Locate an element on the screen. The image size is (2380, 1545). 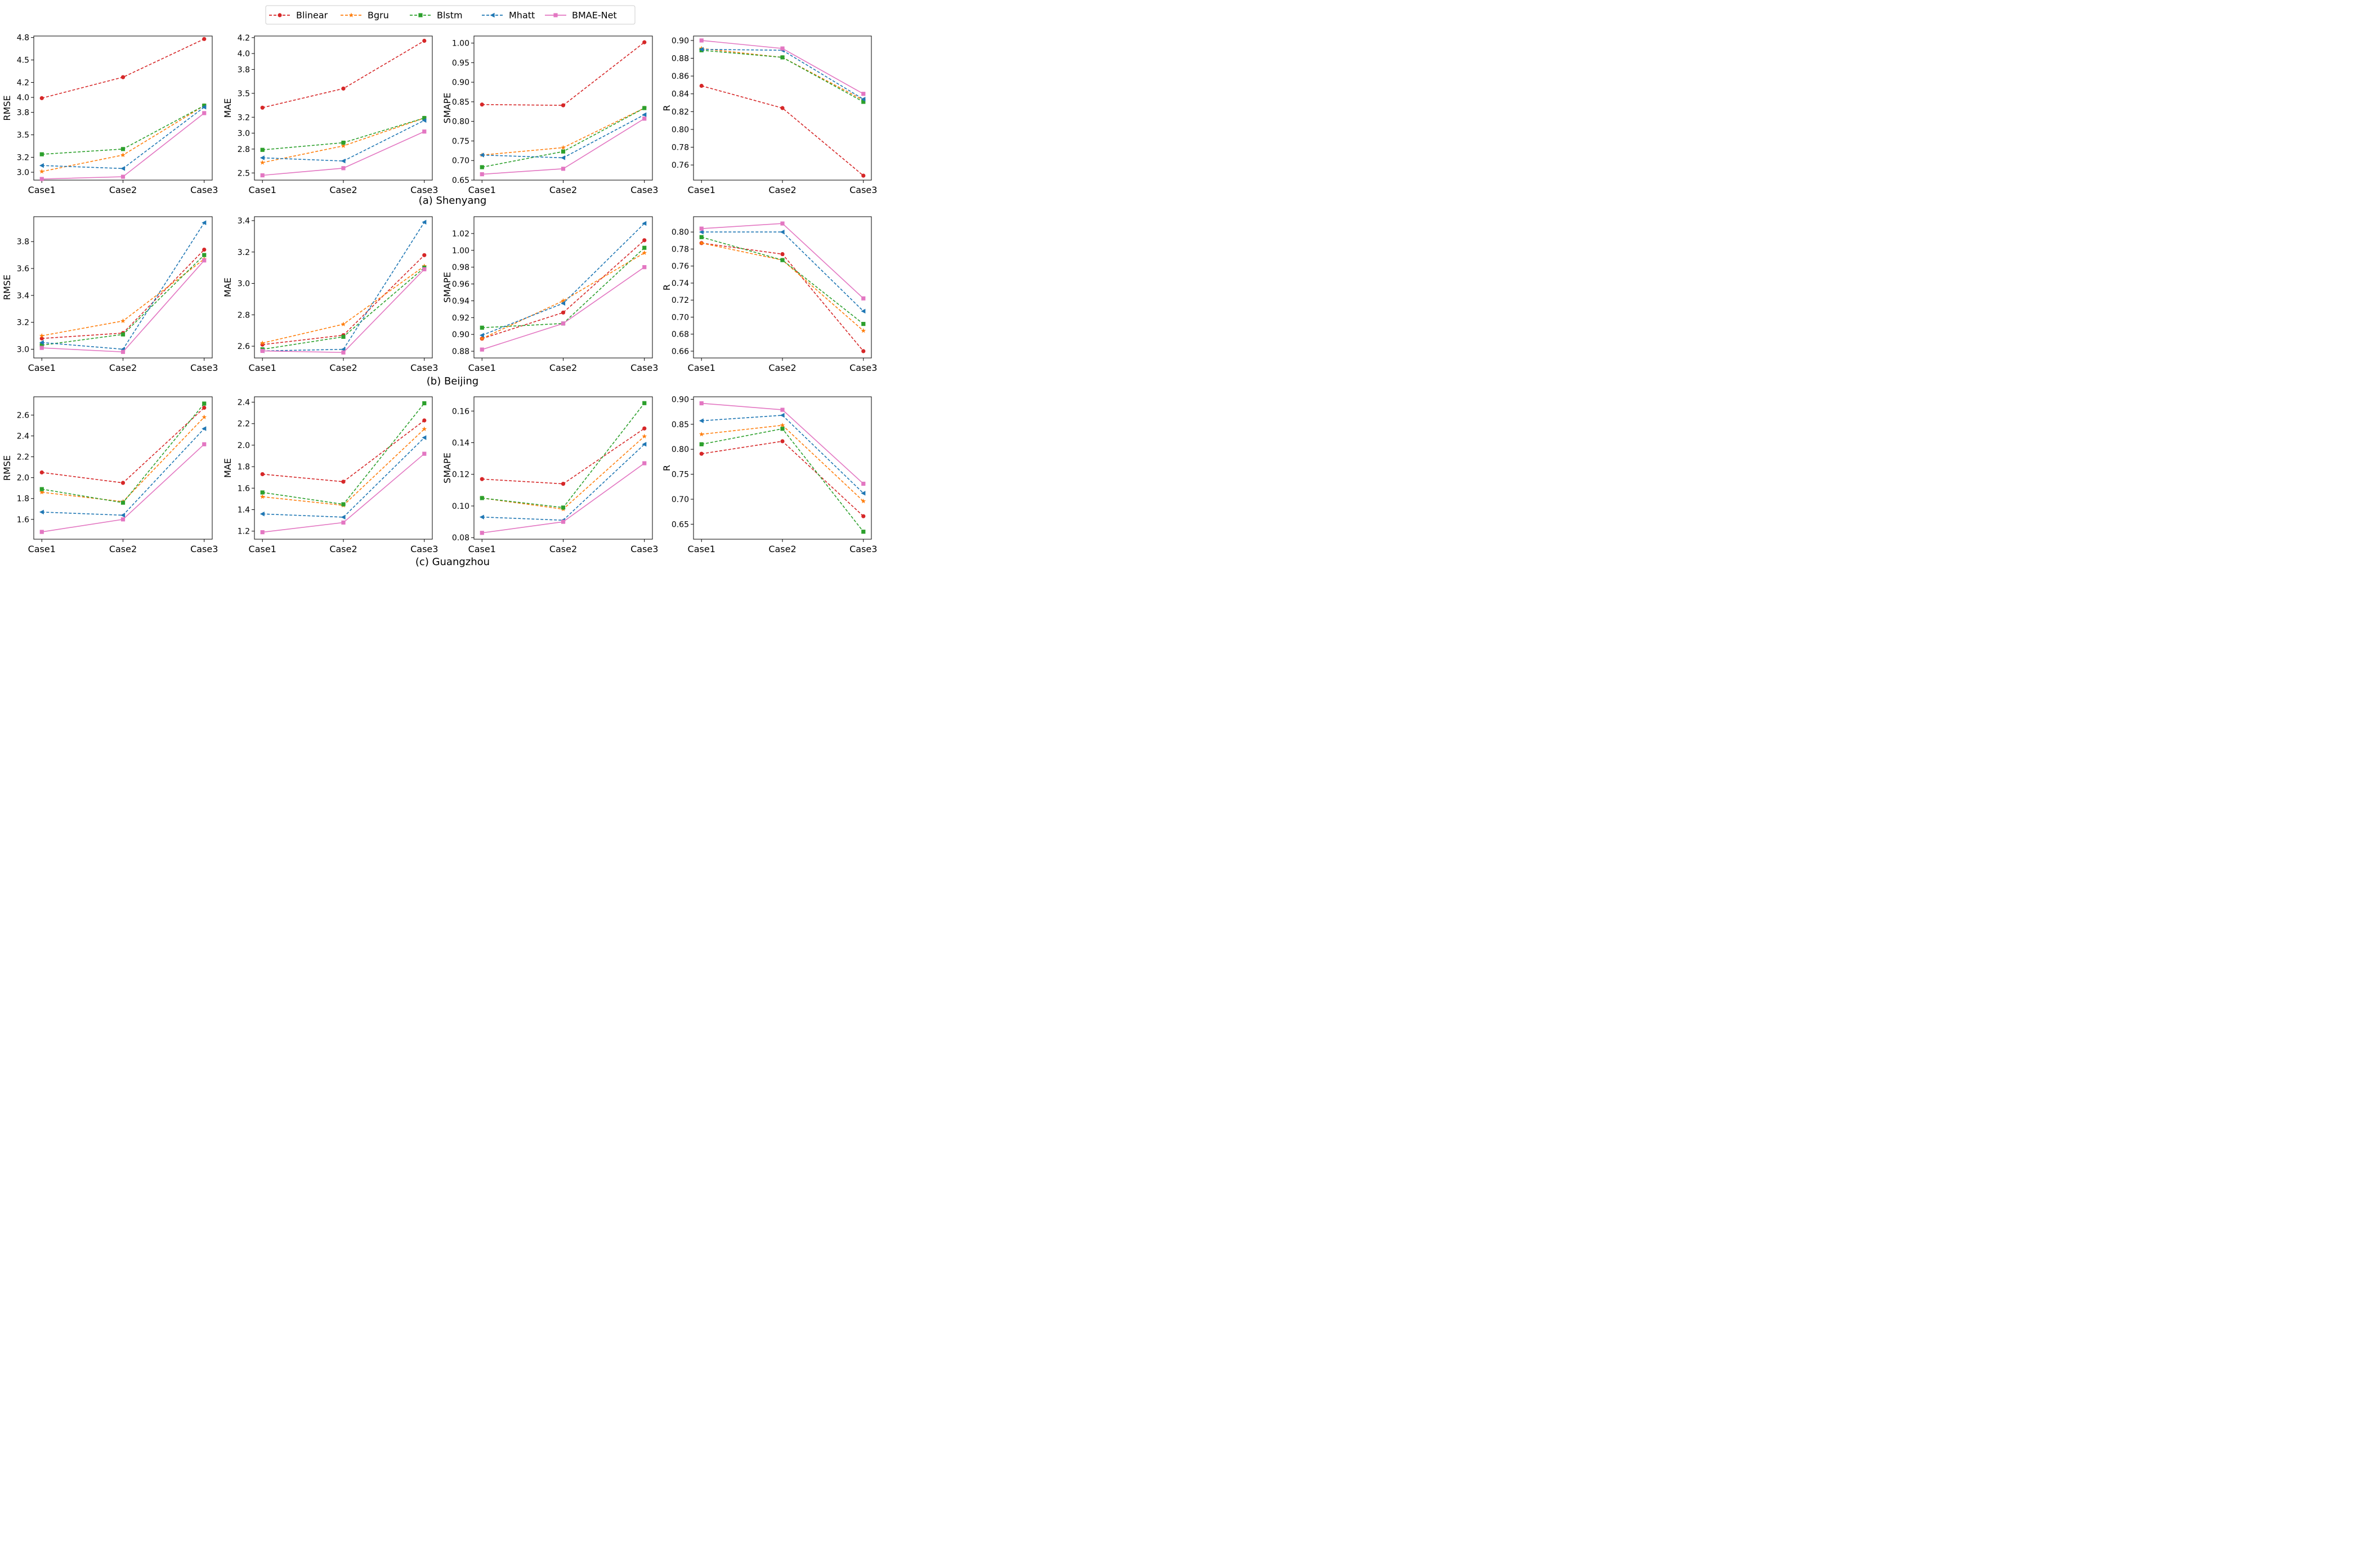
y-tick-label: 0.76 is located at coordinates (680, 266).